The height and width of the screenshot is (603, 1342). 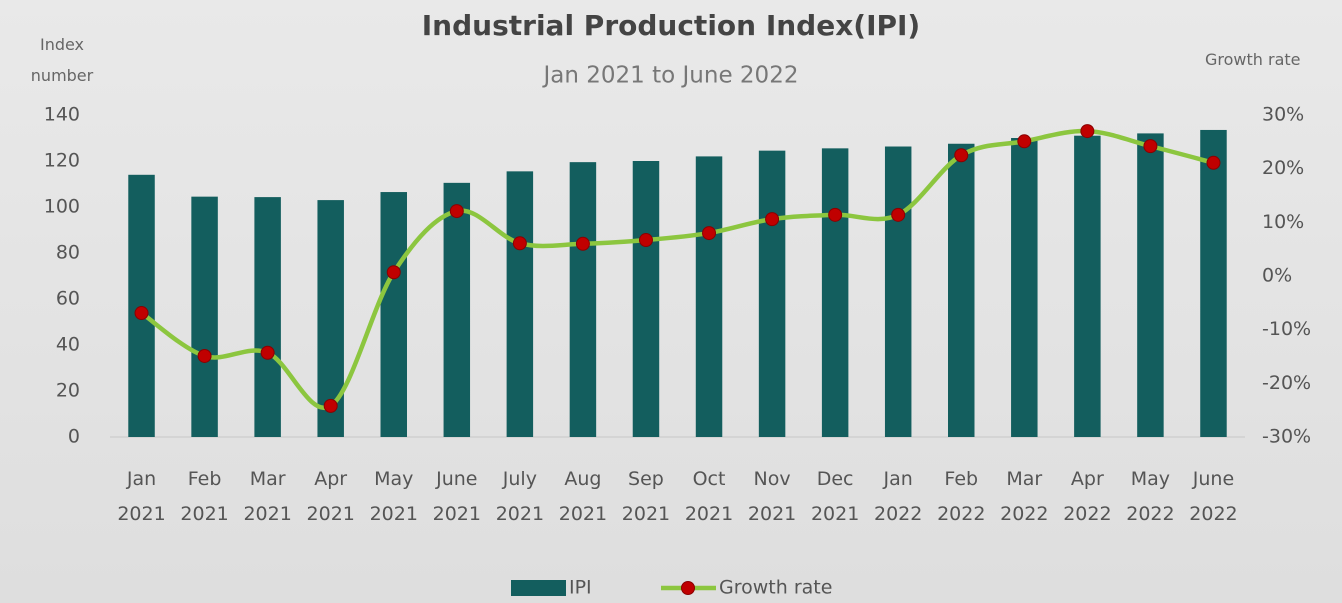 What do you see at coordinates (538, 588) in the screenshot?
I see `legend-swatch` at bounding box center [538, 588].